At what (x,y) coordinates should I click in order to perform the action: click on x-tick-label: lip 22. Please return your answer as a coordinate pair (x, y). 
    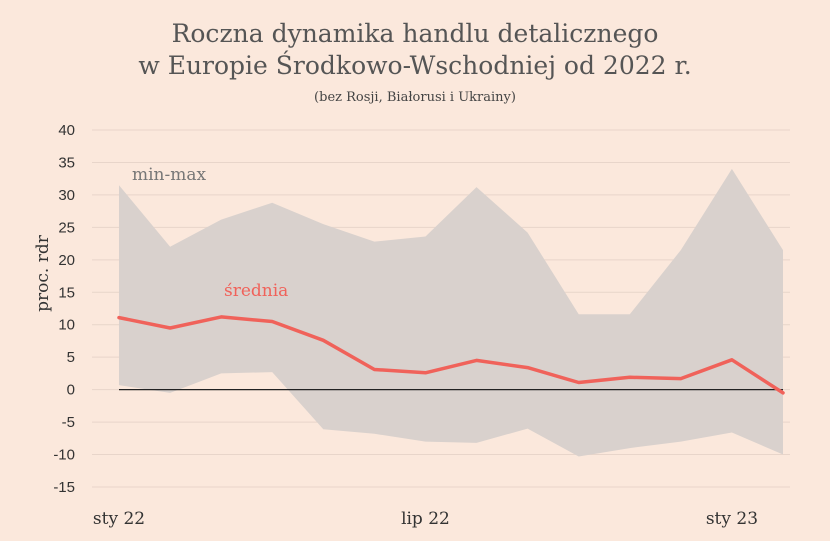
    Looking at the image, I should click on (425, 519).